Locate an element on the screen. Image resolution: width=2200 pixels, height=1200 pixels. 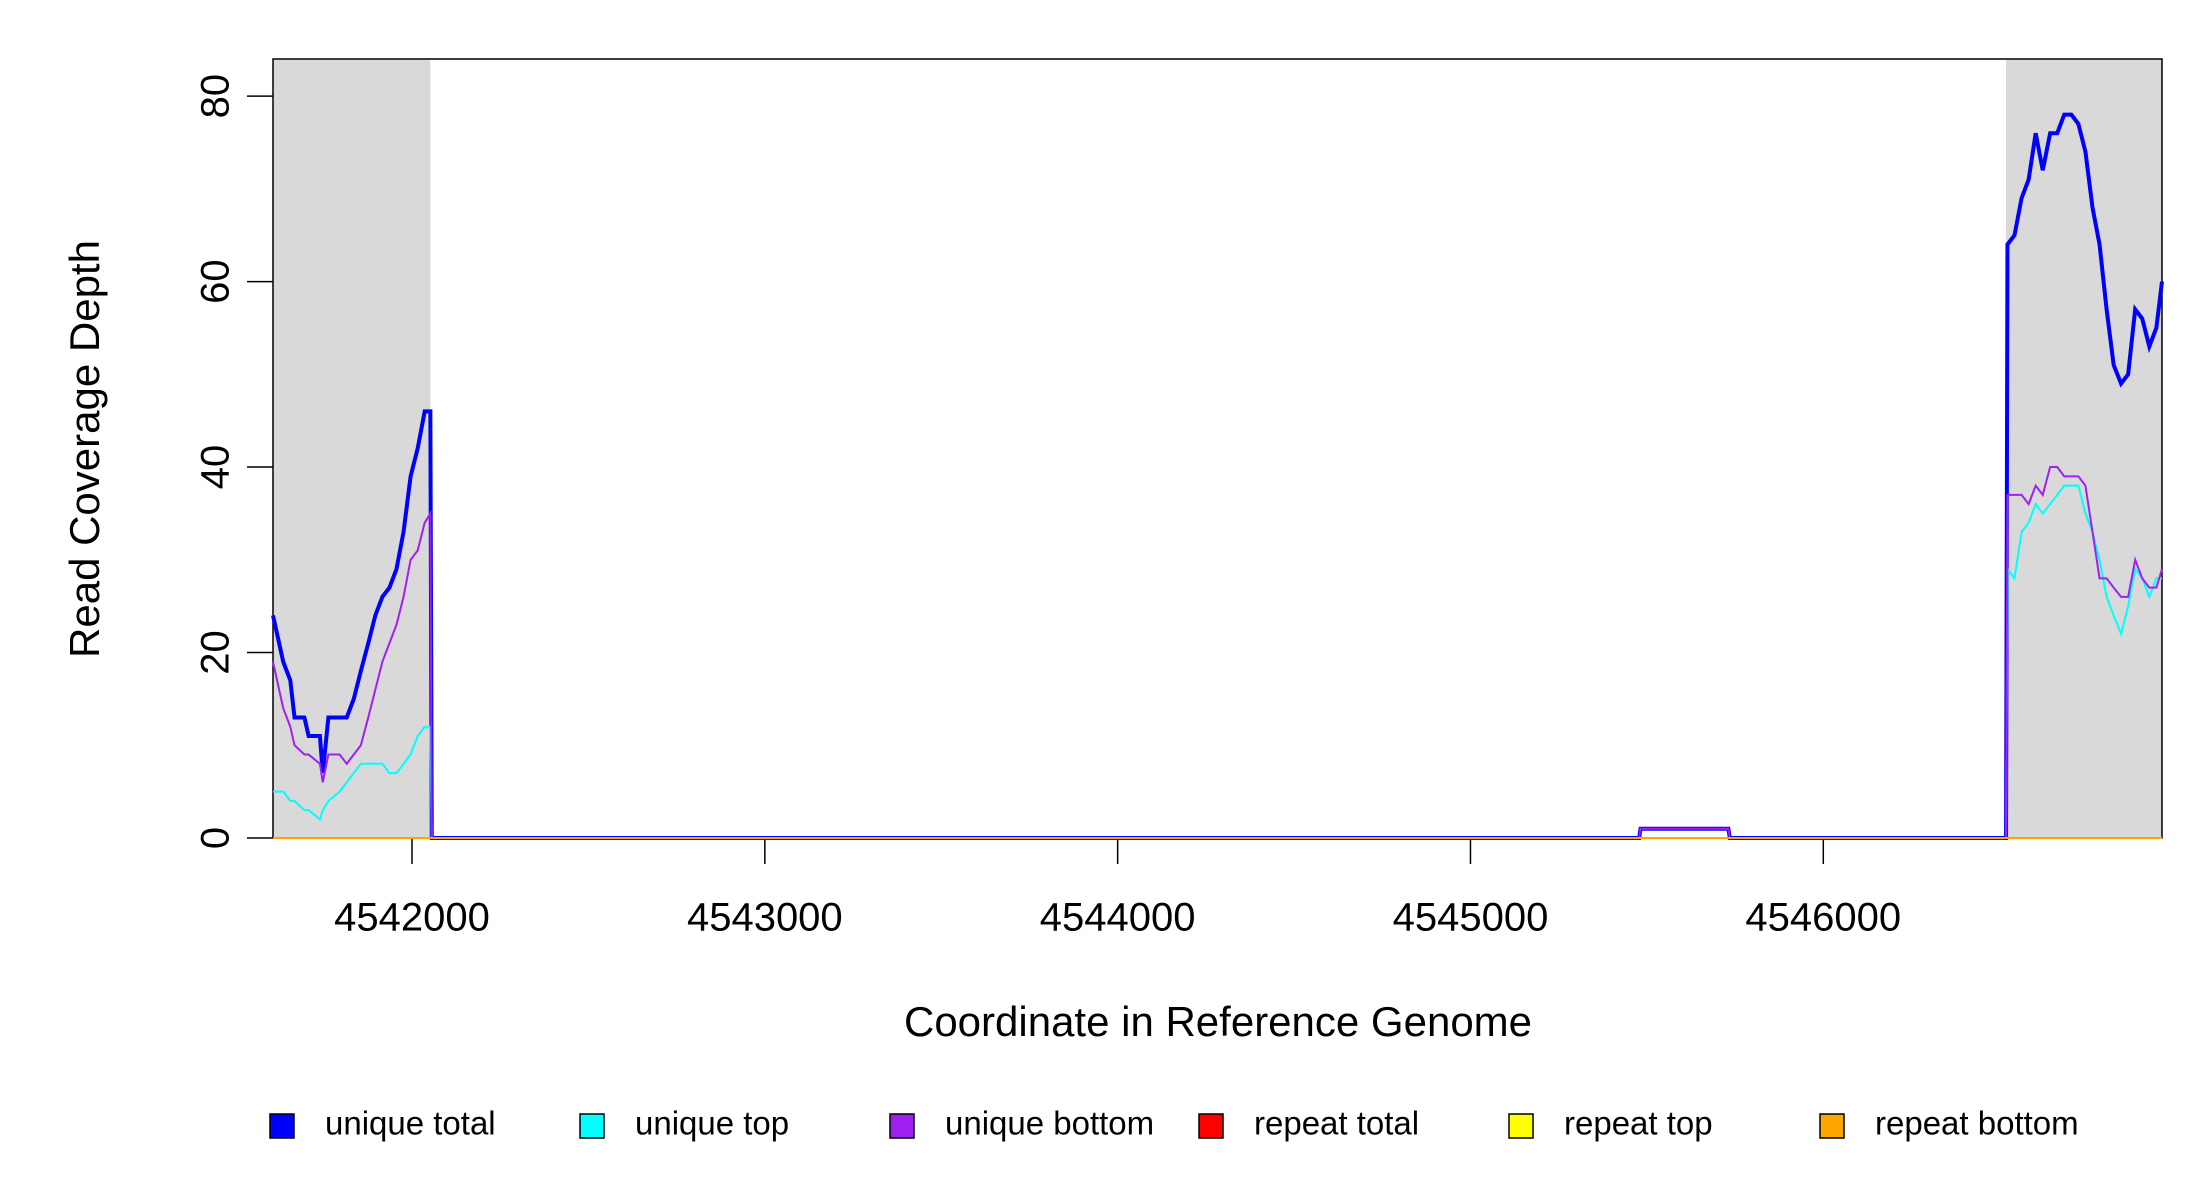
x-tick-label: 4542000 is located at coordinates (412, 918).